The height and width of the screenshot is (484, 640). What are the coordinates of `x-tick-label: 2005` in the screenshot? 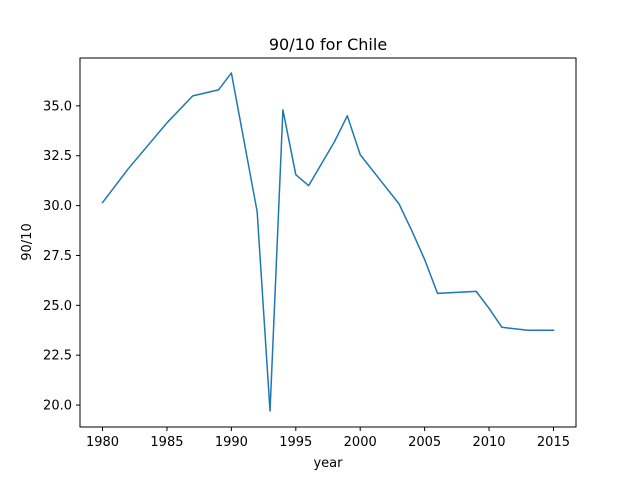 It's located at (424, 442).